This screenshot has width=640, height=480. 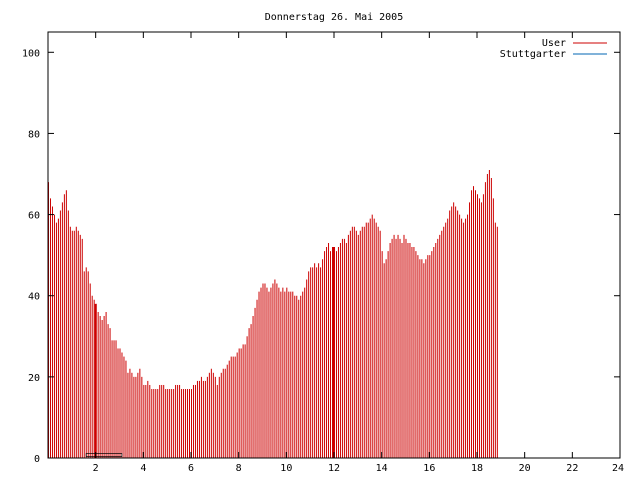 I want to click on x-tick-label-22: 22, so click(x=572, y=468).